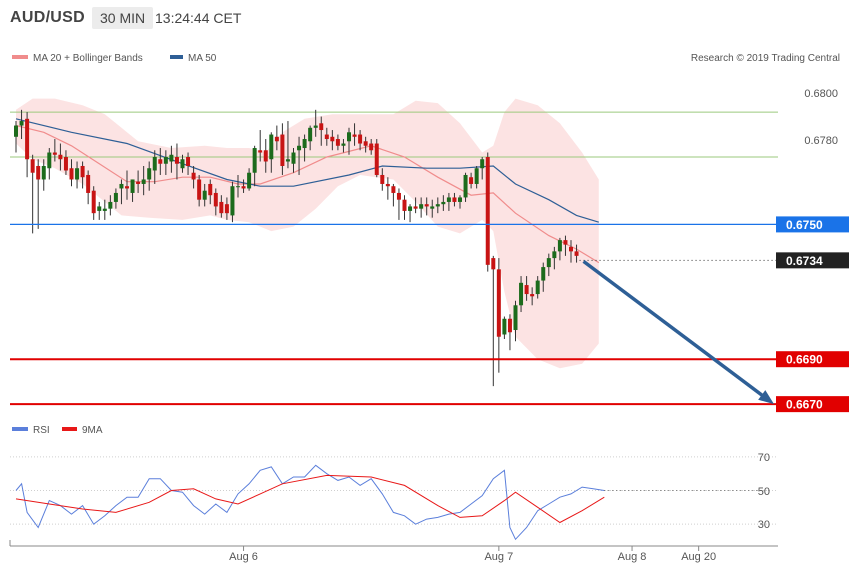  I want to click on ma50-legend-label: MA 50, so click(202, 58).